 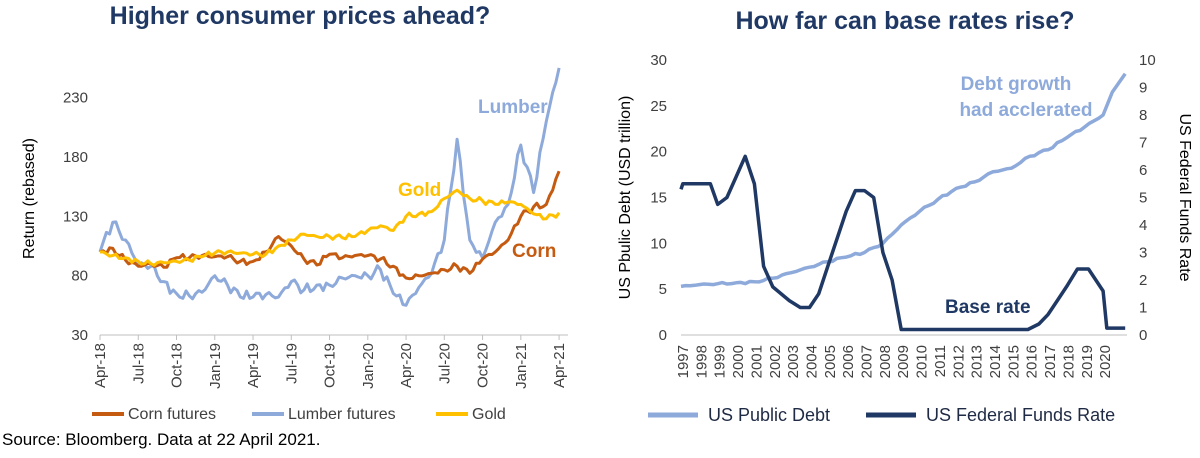 What do you see at coordinates (902, 243) in the screenshot?
I see `series-line-us-federal-funds-rate` at bounding box center [902, 243].